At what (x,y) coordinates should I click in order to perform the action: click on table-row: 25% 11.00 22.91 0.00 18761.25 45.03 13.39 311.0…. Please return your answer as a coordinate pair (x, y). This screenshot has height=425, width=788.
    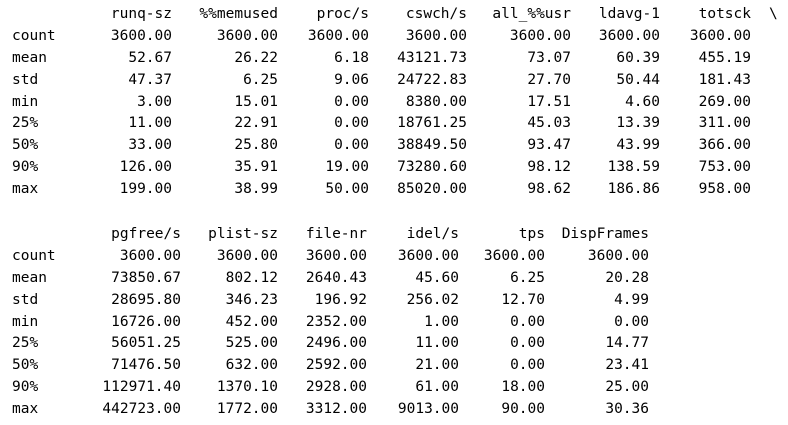
    Looking at the image, I should click on (395, 124).